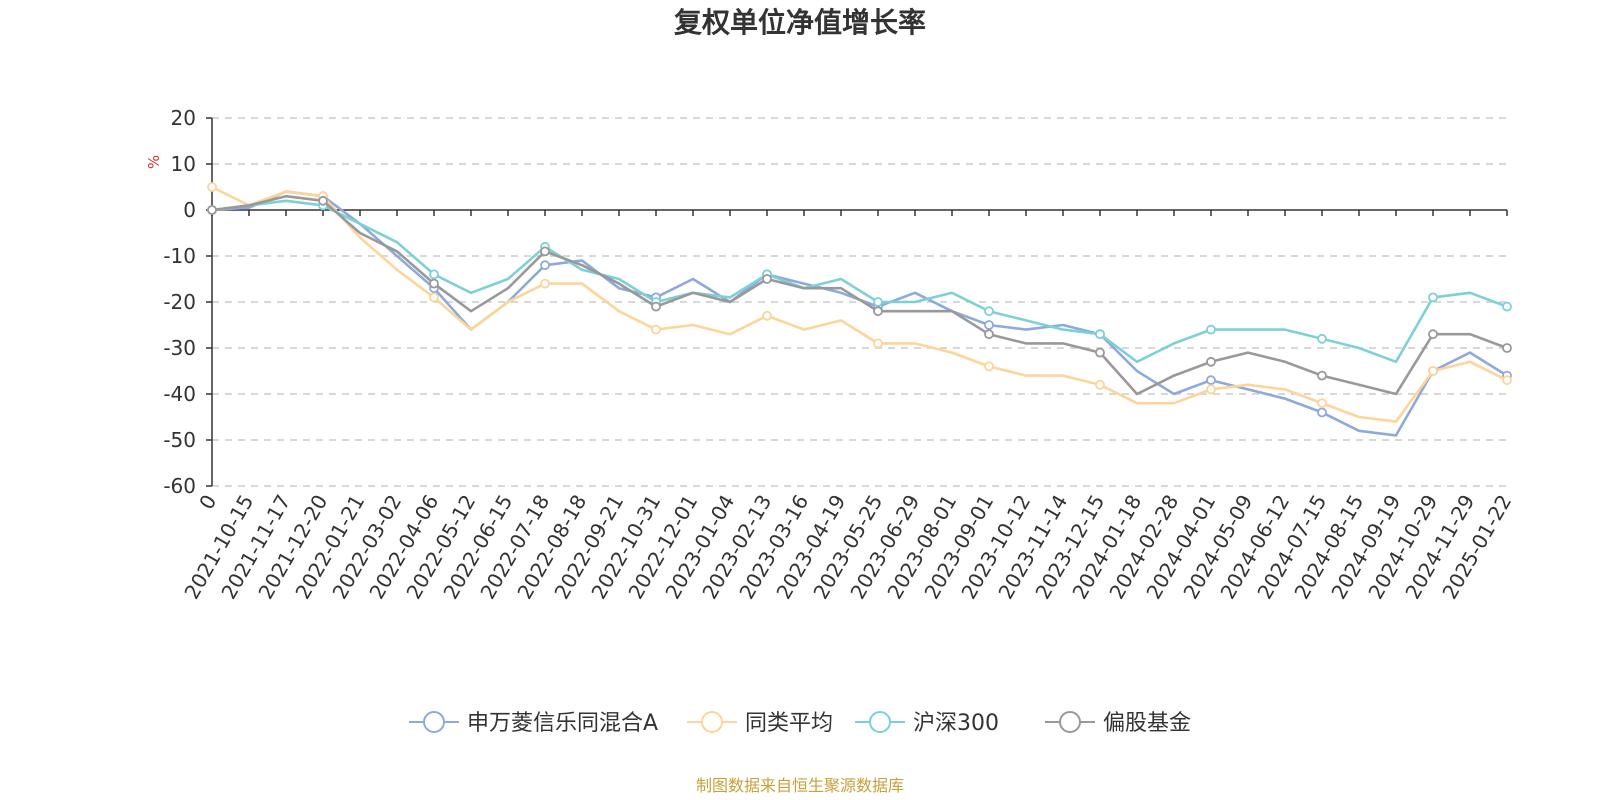 This screenshot has height=800, width=1600. Describe the element at coordinates (800, 785) in the screenshot. I see `source-note: 制图数据来自恒生聚源数据库` at that location.